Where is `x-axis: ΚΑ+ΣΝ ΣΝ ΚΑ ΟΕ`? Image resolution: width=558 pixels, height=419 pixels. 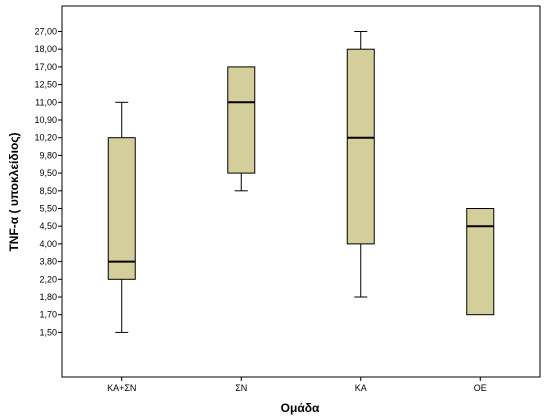
x-axis: ΚΑ+ΣΝ ΣΝ ΚΑ ΟΕ is located at coordinates (297, 385).